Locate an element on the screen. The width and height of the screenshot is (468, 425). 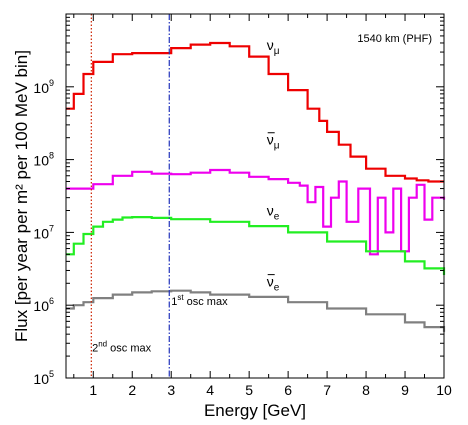
x-tick-label: 7 is located at coordinates (327, 390).